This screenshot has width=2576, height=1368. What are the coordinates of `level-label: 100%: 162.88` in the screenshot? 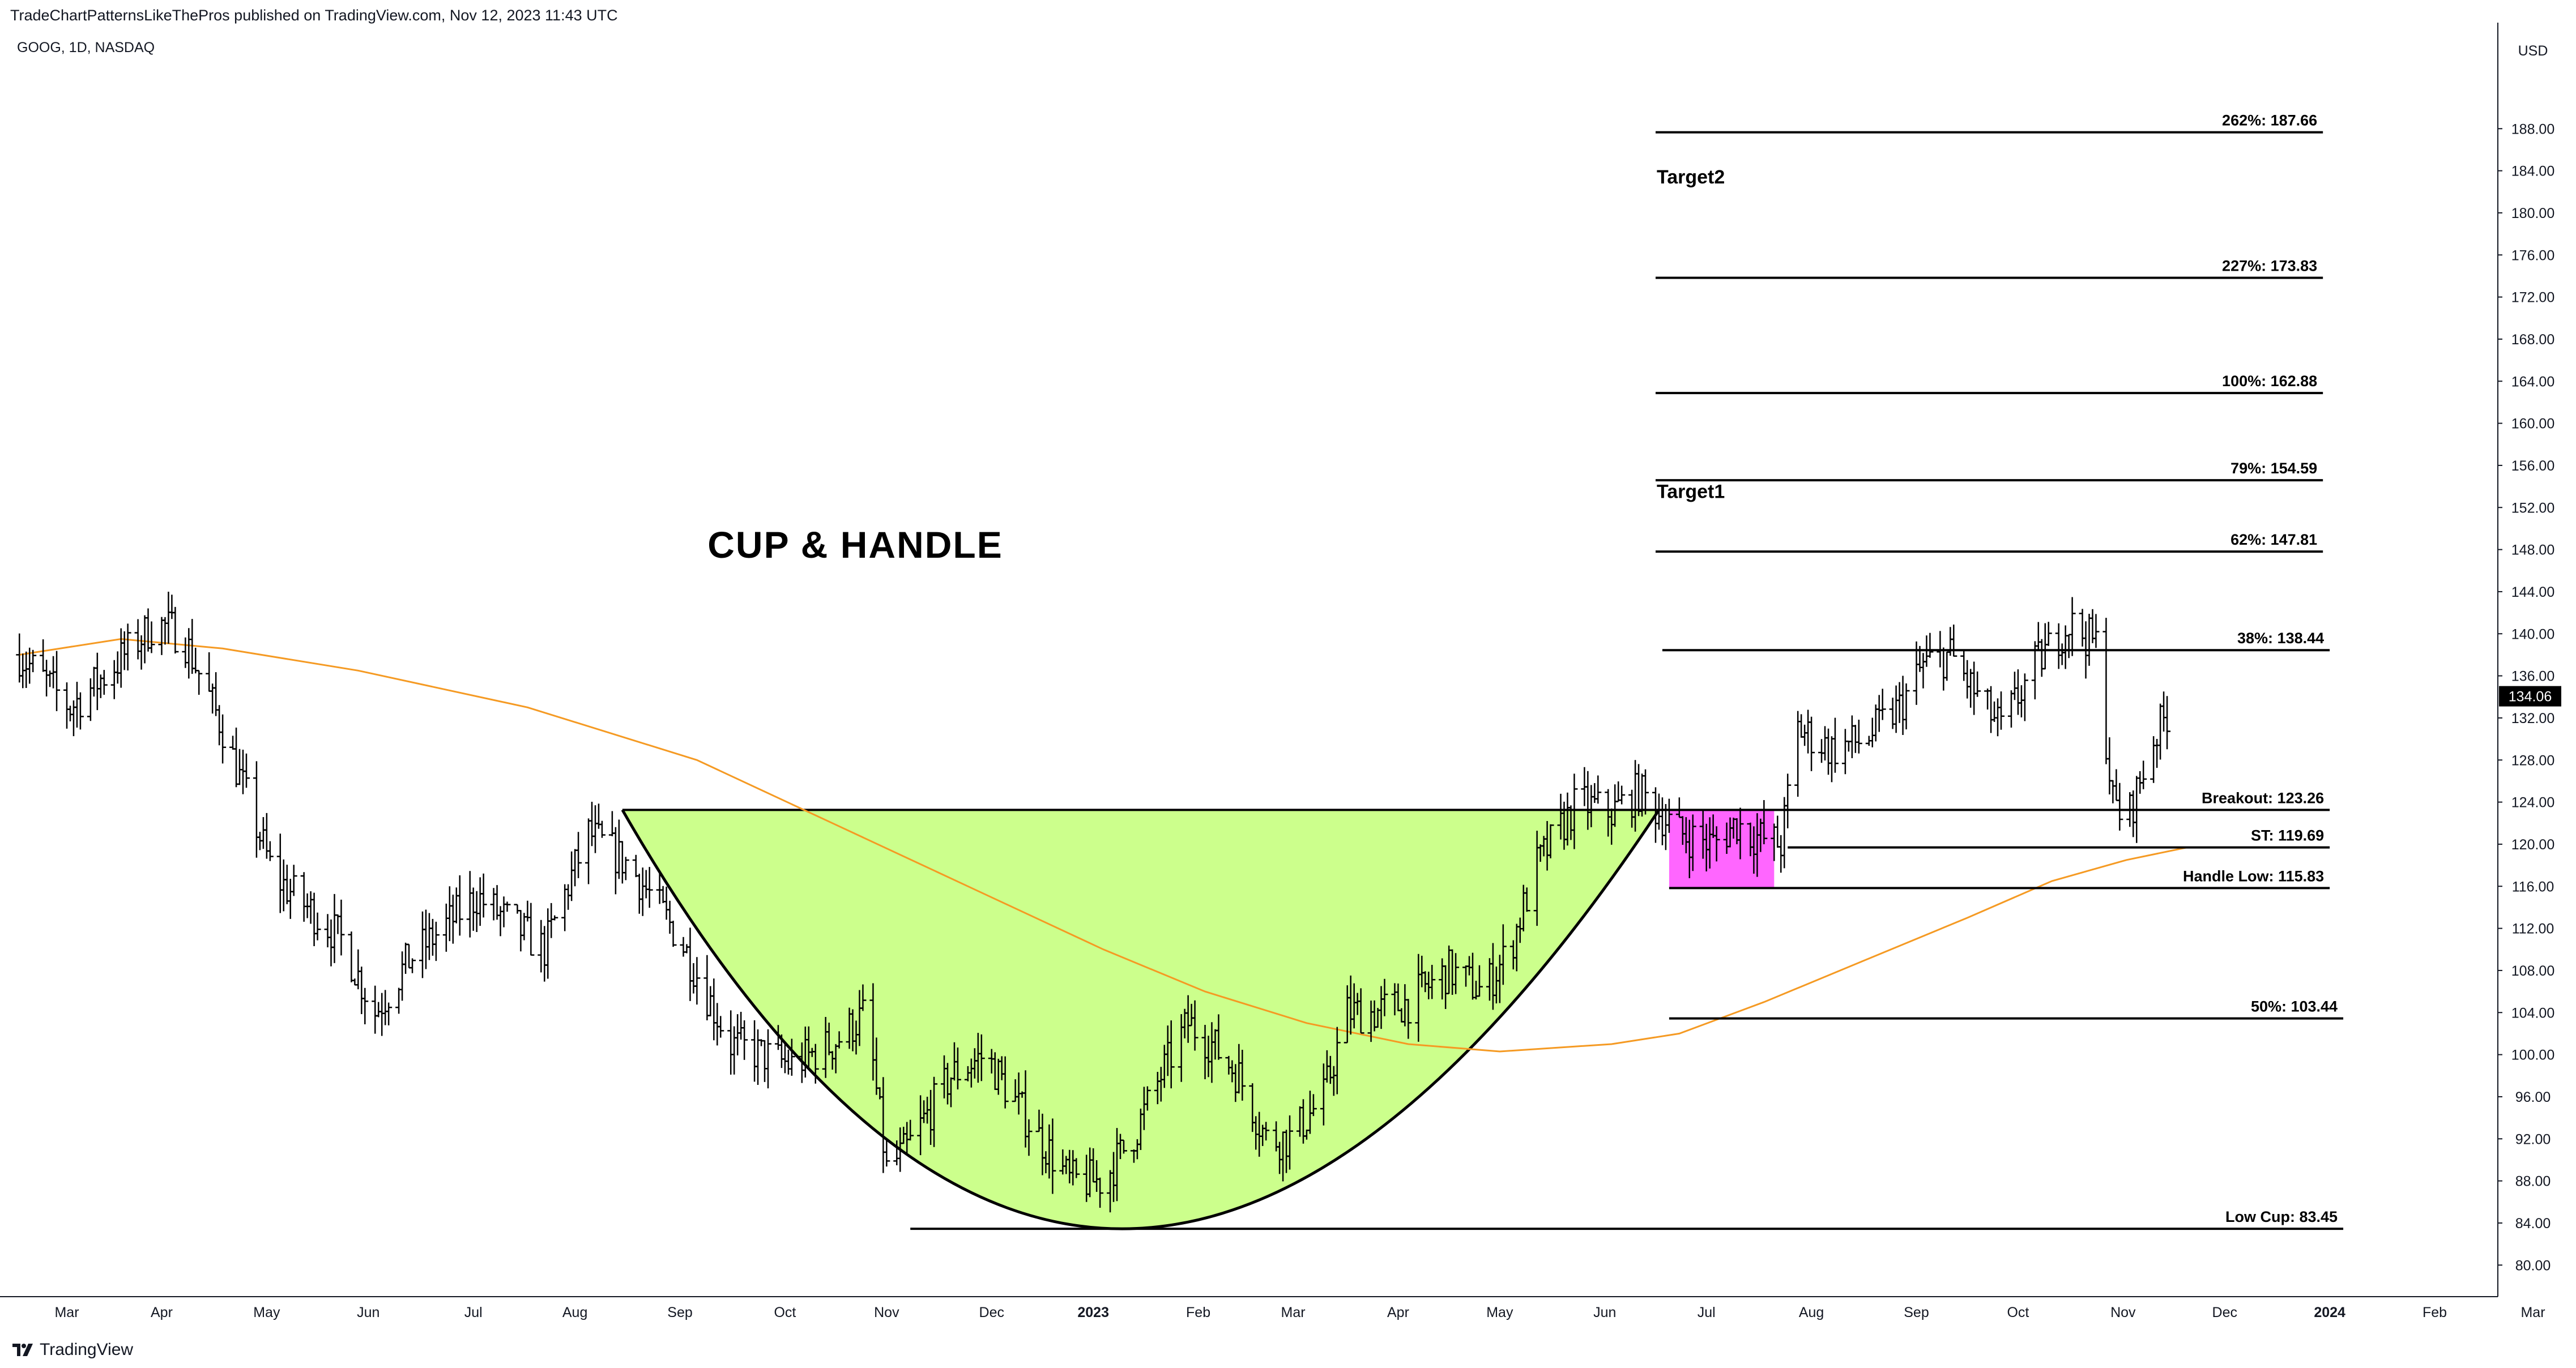 It's located at (2269, 381).